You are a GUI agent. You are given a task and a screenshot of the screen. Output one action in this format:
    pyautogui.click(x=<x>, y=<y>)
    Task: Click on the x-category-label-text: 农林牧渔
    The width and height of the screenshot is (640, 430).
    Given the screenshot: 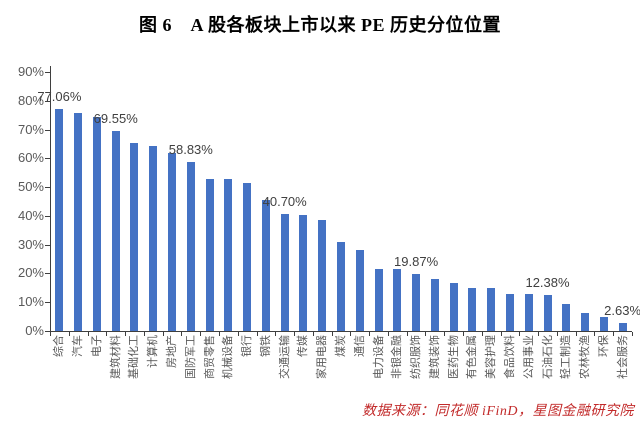 What is the action you would take?
    pyautogui.click(x=585, y=357)
    